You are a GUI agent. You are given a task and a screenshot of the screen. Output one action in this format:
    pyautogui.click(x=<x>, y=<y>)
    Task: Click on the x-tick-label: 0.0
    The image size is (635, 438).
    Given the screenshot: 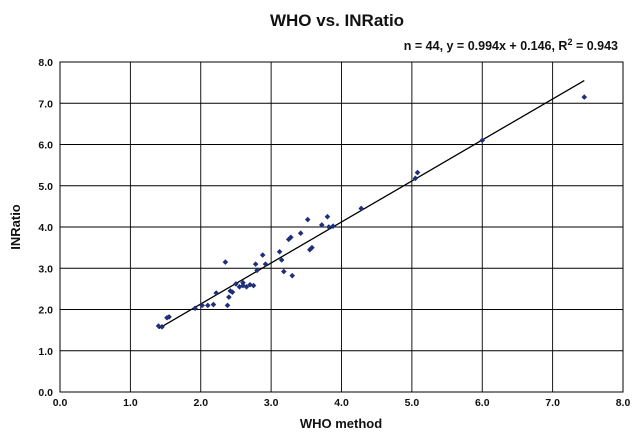 What is the action you would take?
    pyautogui.click(x=60, y=403)
    